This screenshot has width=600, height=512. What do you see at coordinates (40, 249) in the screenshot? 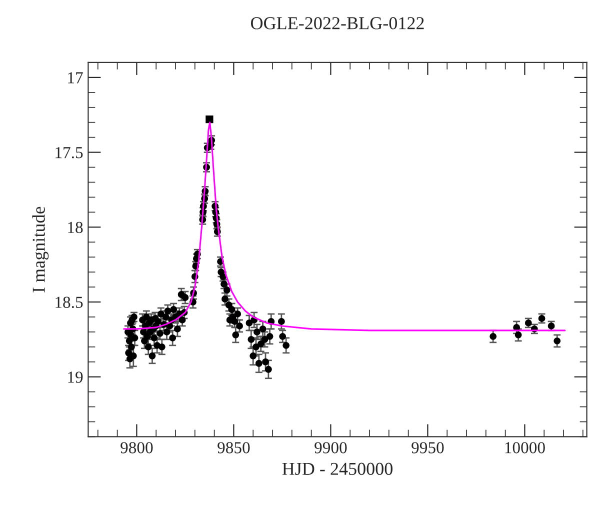
I see `y-axis-title: I magnitude` at bounding box center [40, 249].